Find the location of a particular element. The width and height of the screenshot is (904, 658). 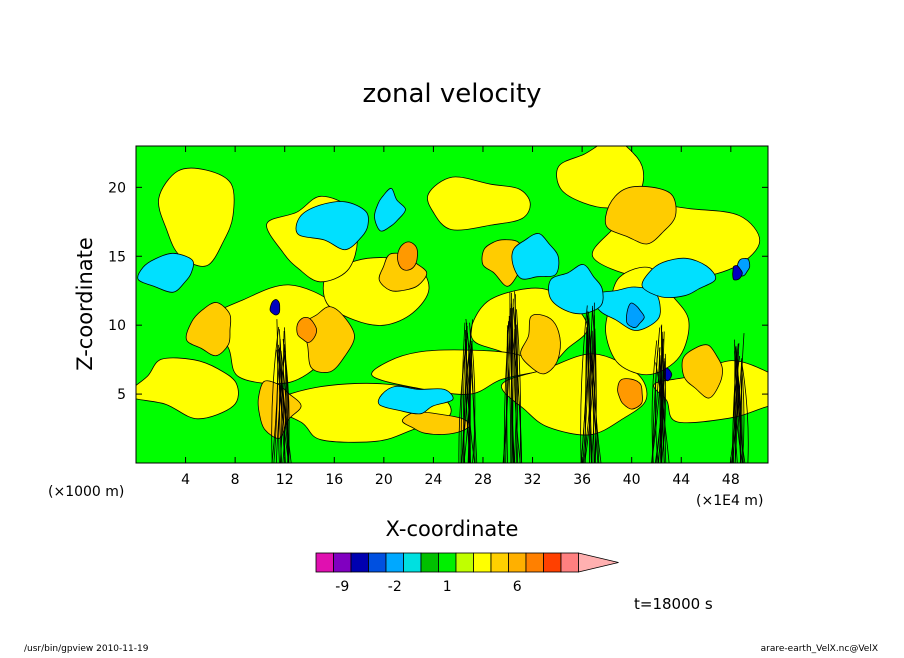

x-unit-label: (×1E4 m) is located at coordinates (729, 501).